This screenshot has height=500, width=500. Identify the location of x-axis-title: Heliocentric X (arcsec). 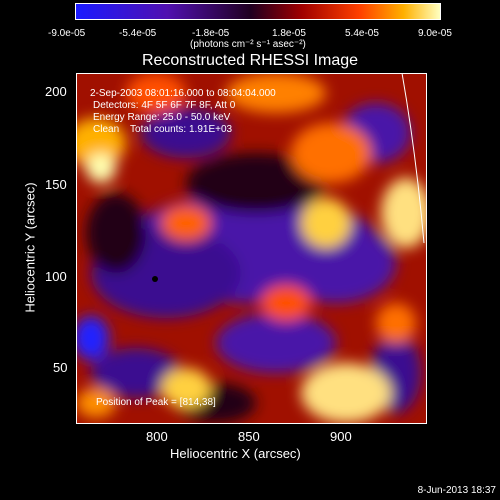
(235, 453).